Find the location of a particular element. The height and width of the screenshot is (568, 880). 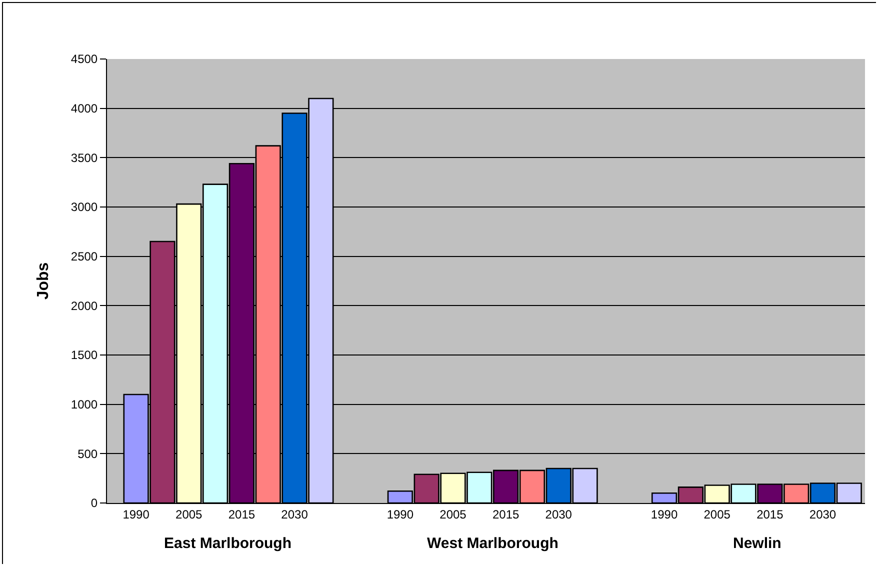

y-tick-label: 4500 is located at coordinates (84, 59).